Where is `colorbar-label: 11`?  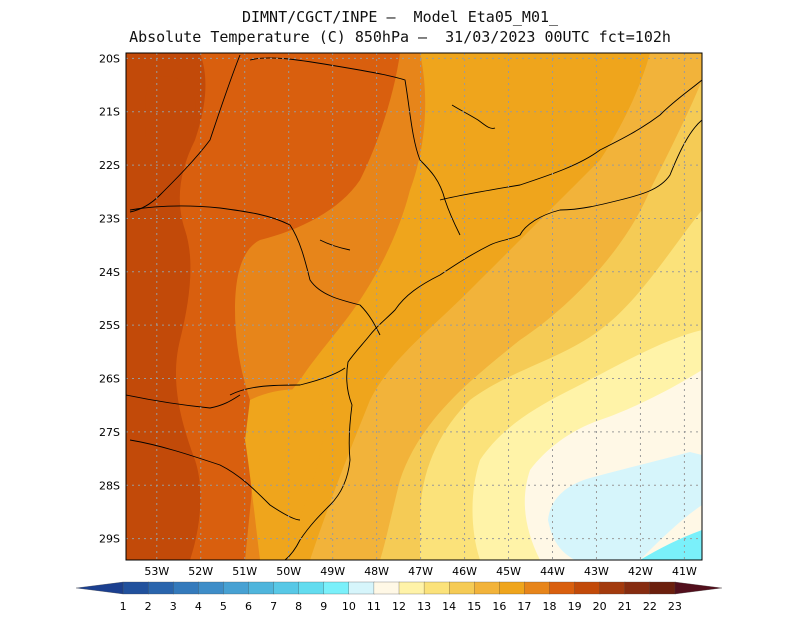
colorbar-label: 11 is located at coordinates (374, 606).